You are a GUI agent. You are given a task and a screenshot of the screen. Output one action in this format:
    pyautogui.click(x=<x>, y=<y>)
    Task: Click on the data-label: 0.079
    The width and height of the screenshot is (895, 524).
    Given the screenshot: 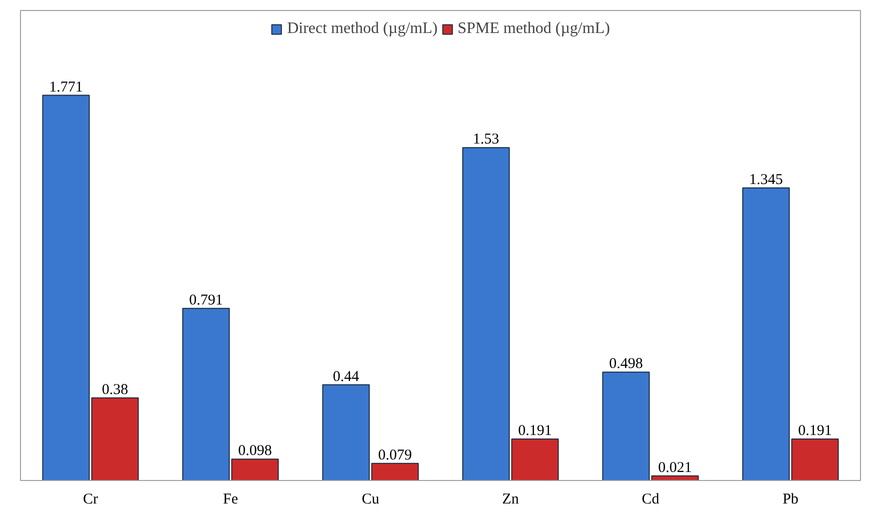 What is the action you would take?
    pyautogui.click(x=395, y=455)
    